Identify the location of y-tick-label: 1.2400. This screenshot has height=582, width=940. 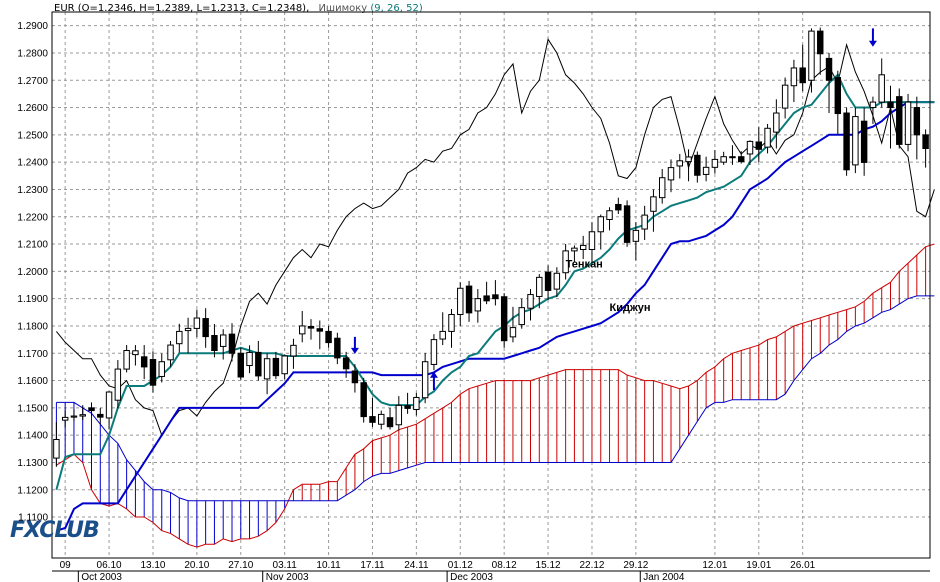
(32, 163).